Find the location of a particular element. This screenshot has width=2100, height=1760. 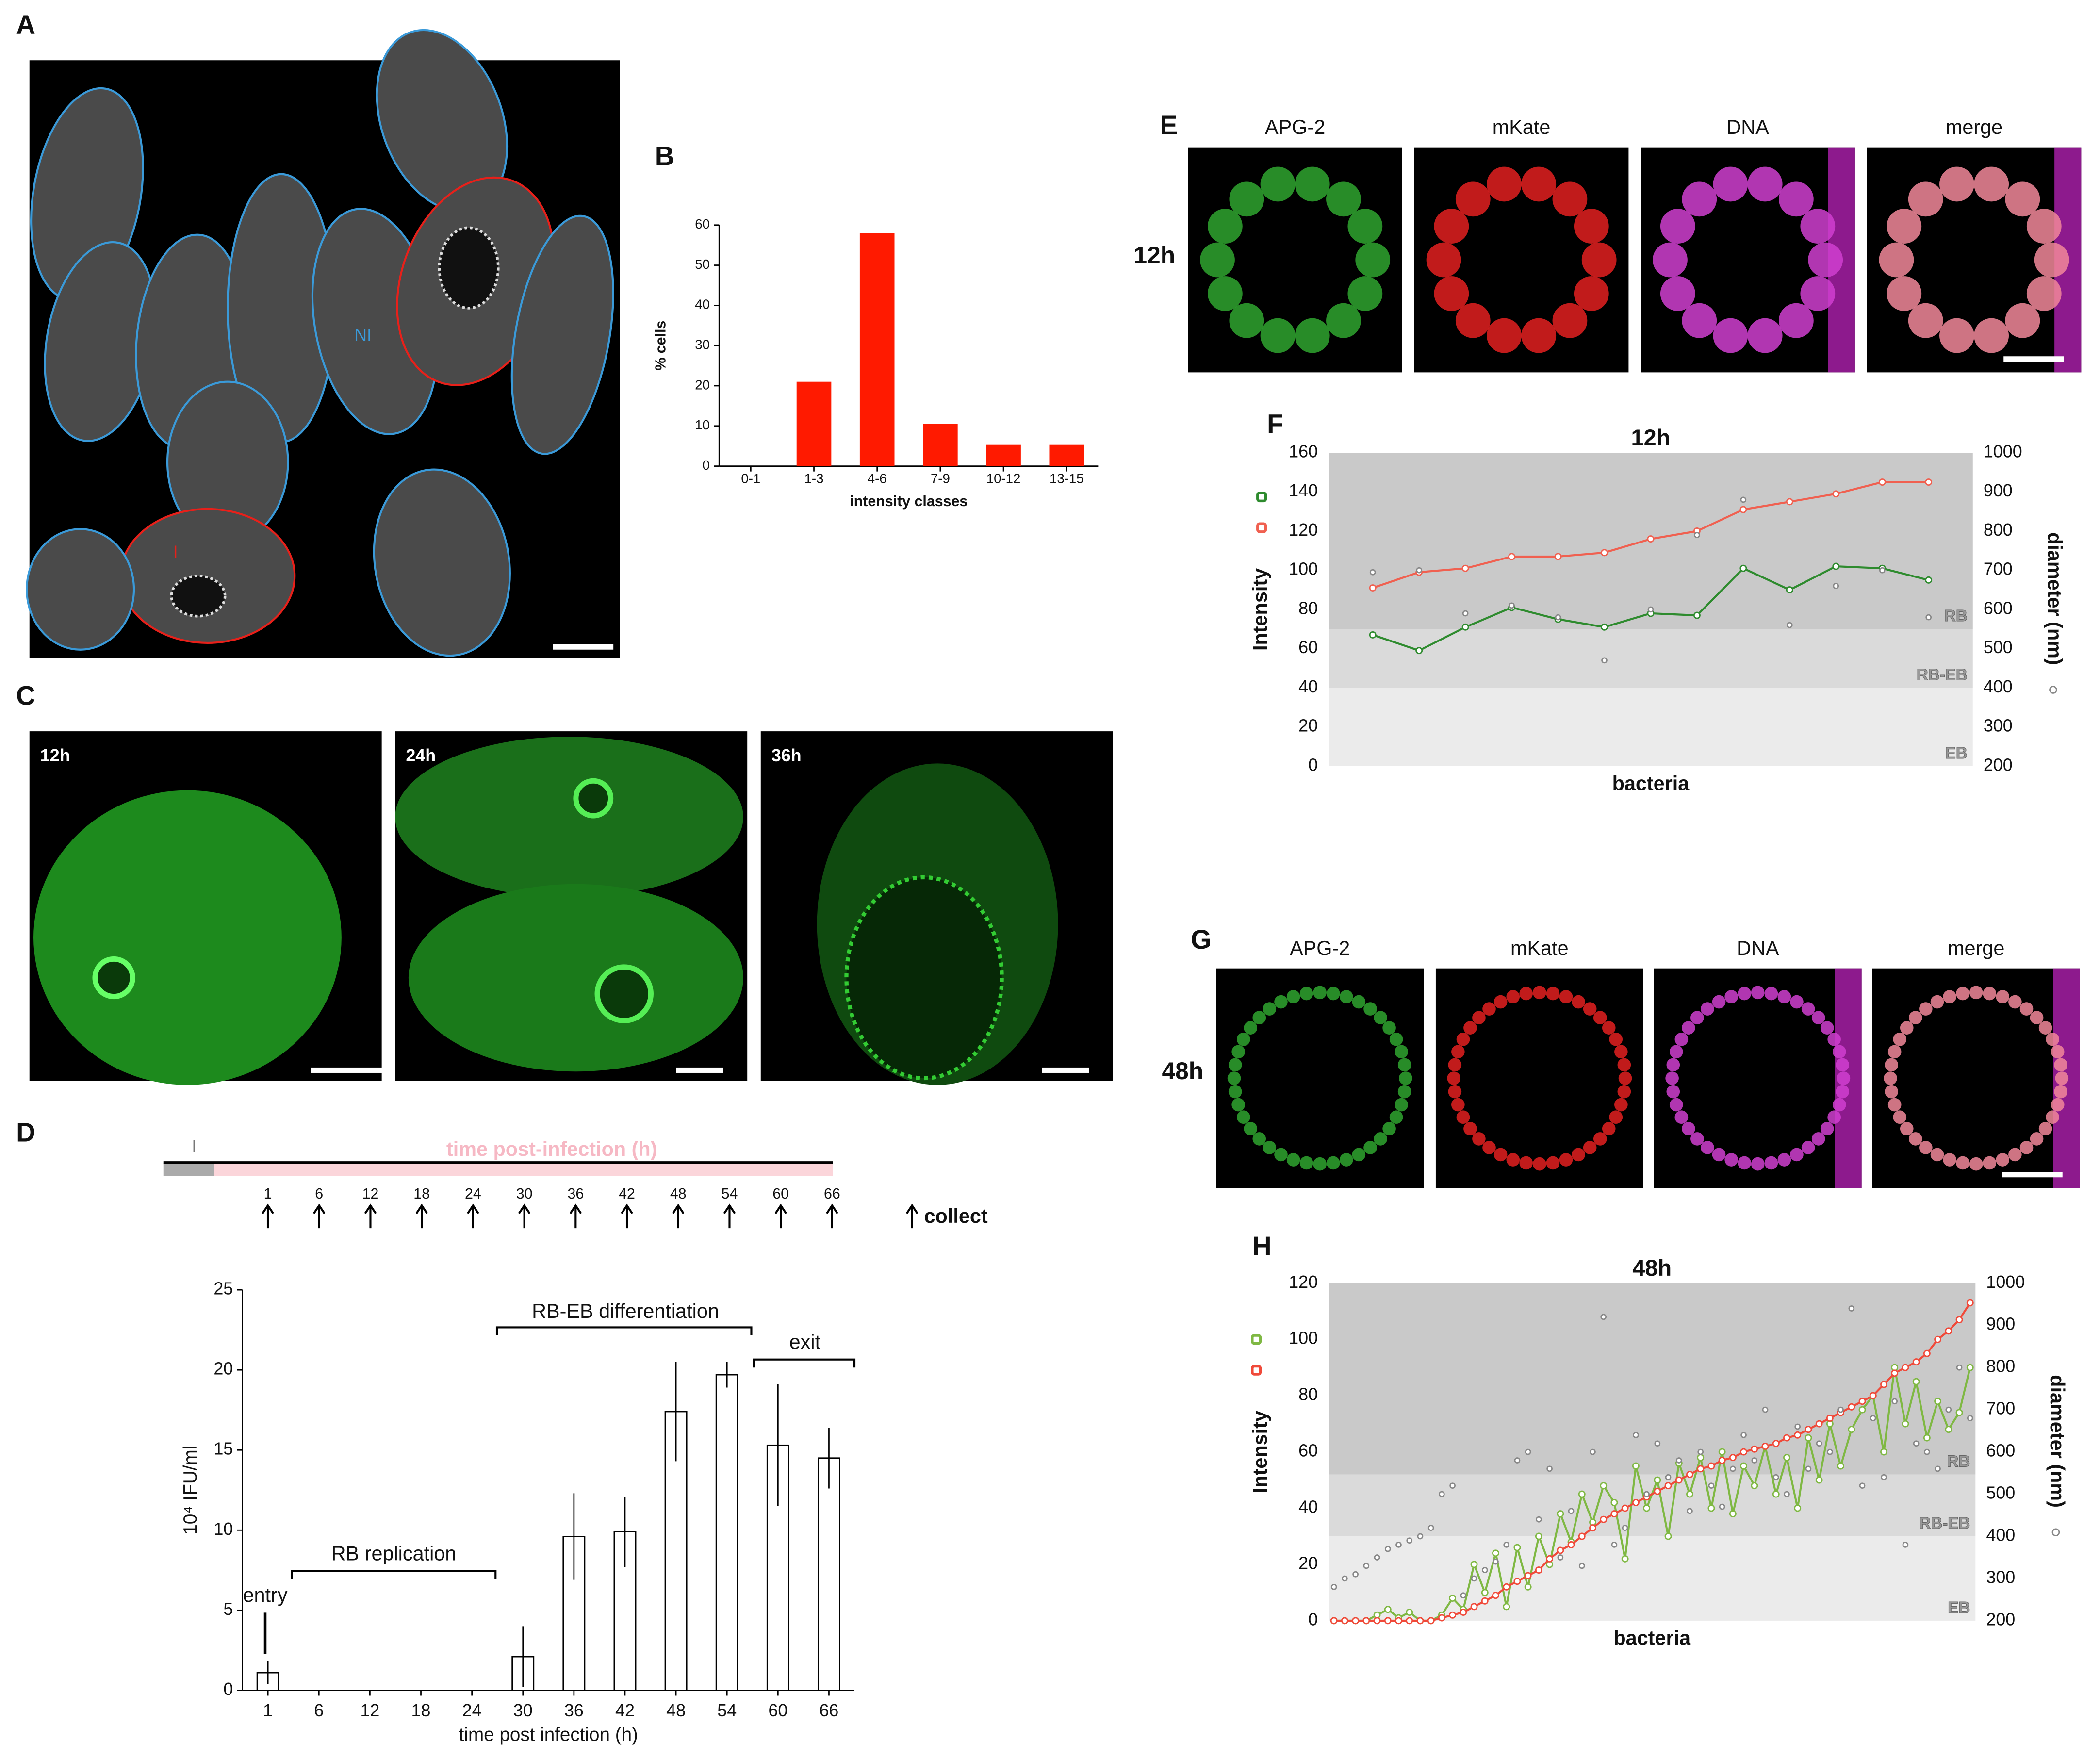

y-axis-label: Intensity is located at coordinates (1260, 1452).